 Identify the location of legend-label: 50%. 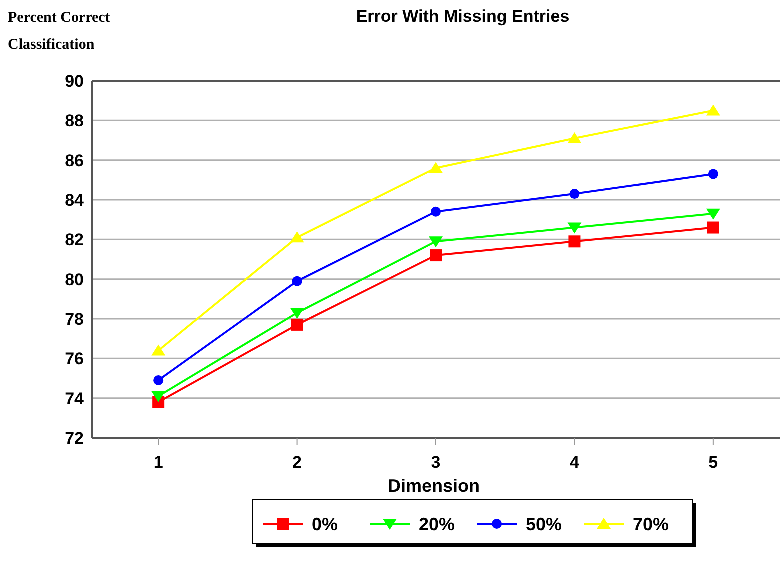
(544, 524).